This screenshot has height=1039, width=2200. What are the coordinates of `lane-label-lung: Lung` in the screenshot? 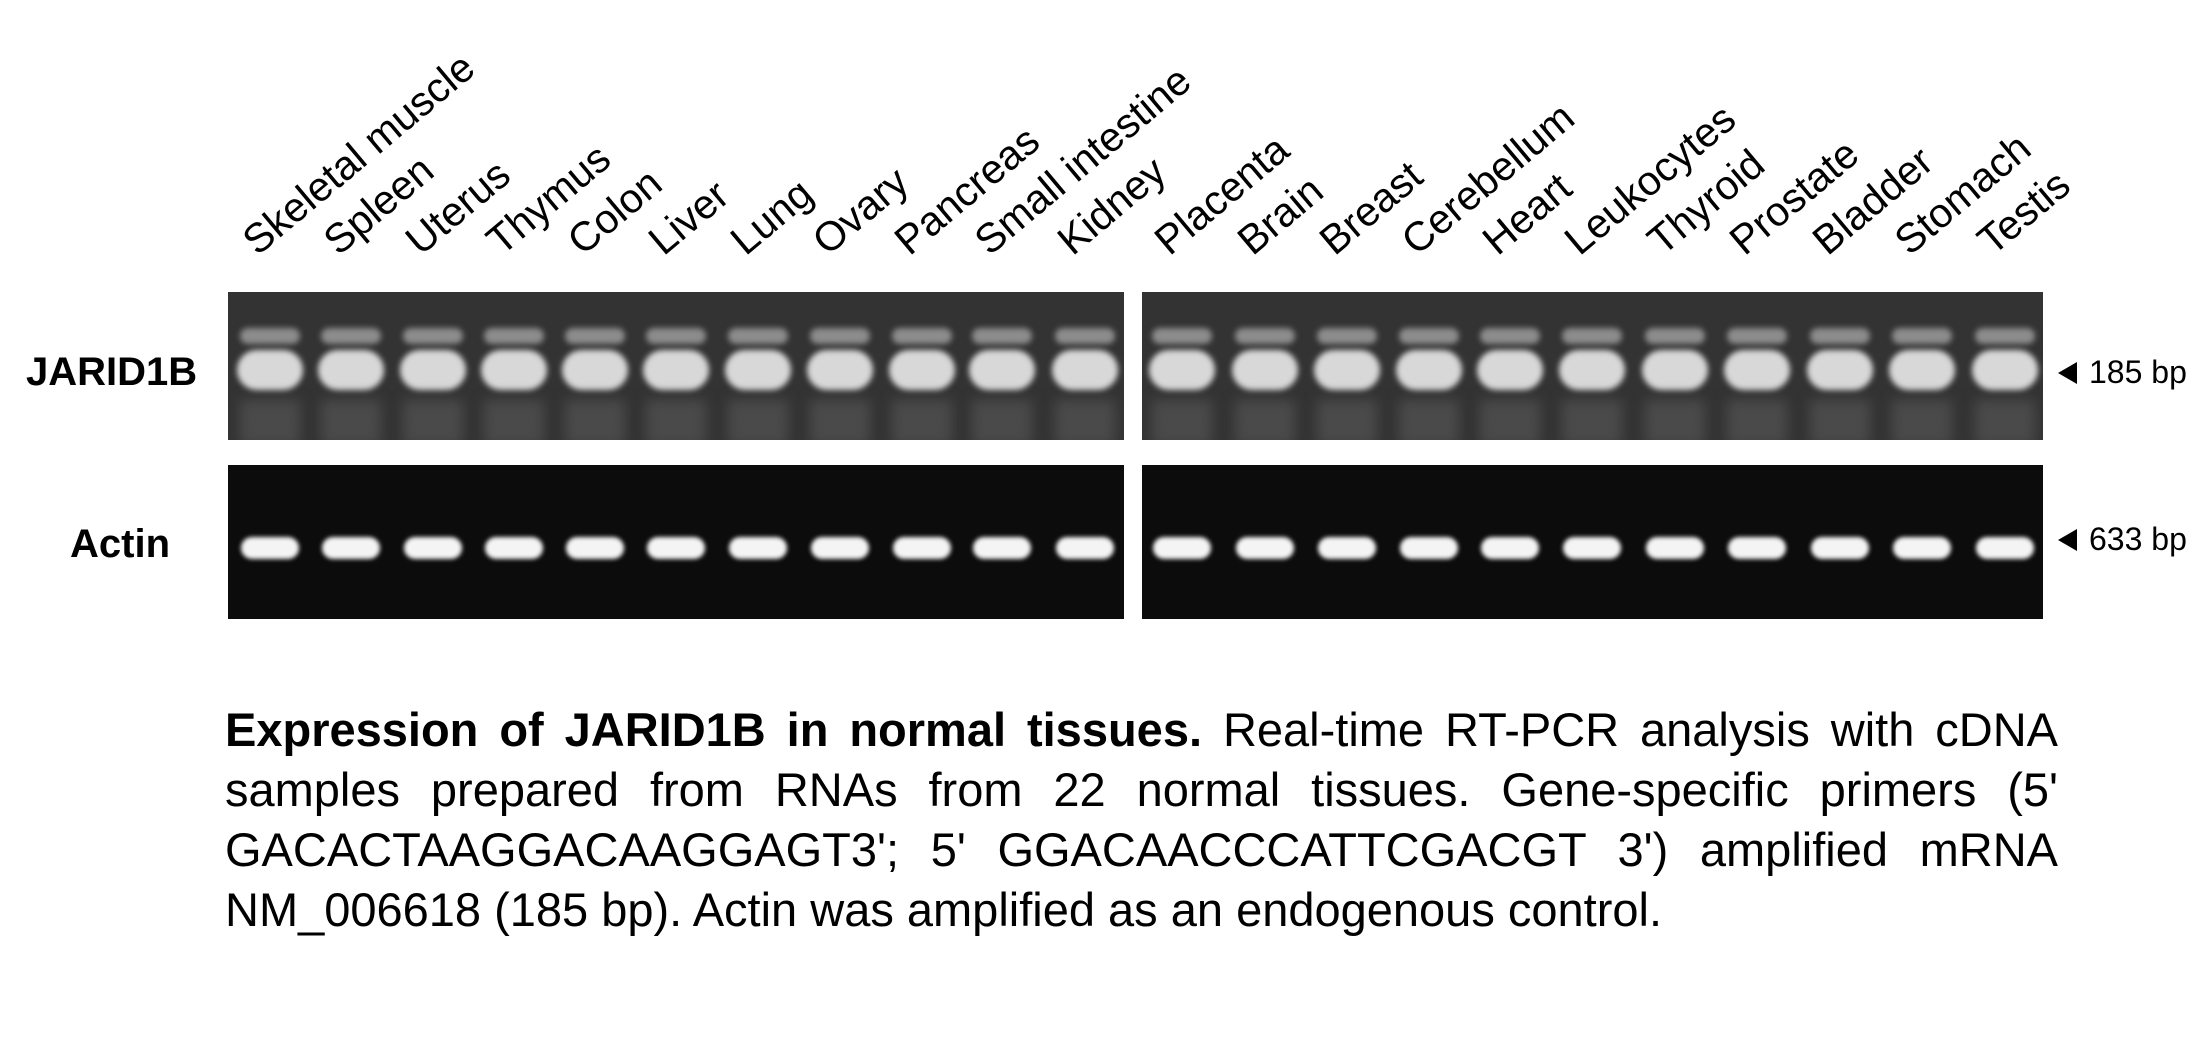 It's located at (771, 216).